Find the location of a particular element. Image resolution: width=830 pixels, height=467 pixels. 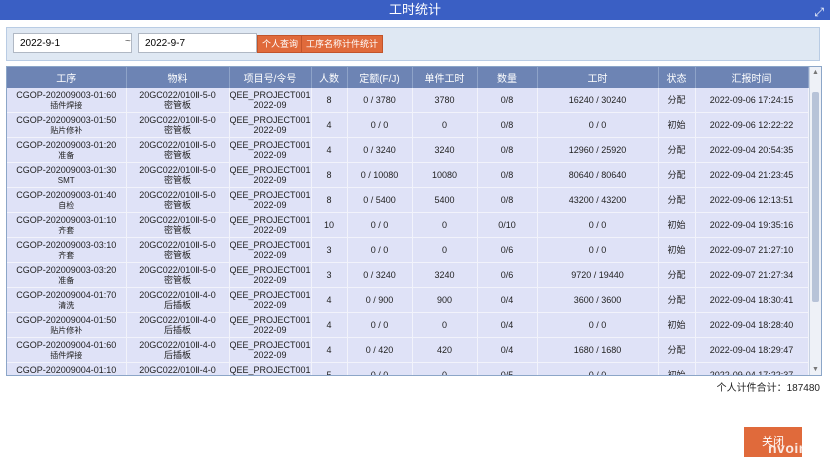

header-cell: 工时 is located at coordinates (598, 77).